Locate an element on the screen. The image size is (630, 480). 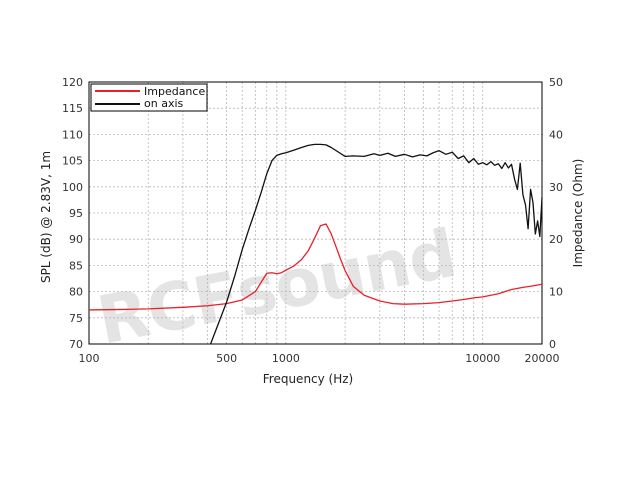
legend-label-on-axis: on axis is located at coordinates (164, 103).